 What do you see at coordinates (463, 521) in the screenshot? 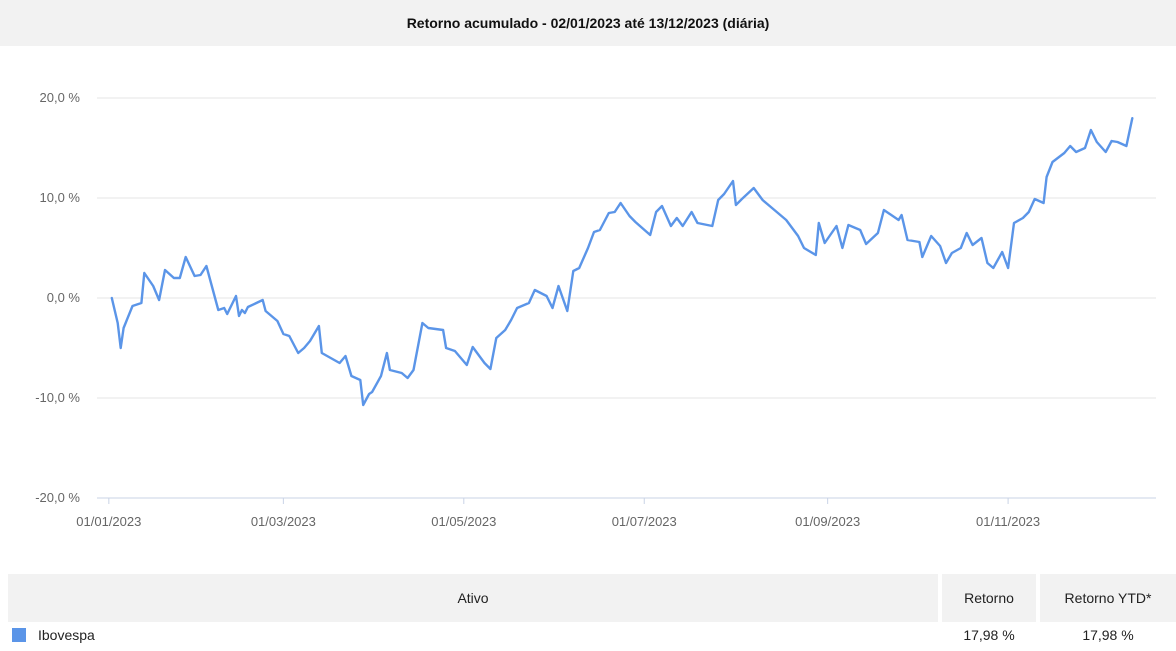
I see `x-tick-label: 01/05/2023` at bounding box center [463, 521].